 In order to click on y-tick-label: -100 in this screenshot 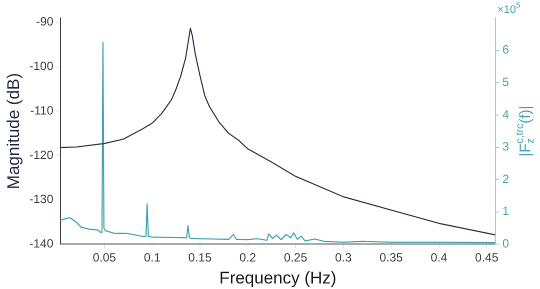, I will do `click(41, 66)`.